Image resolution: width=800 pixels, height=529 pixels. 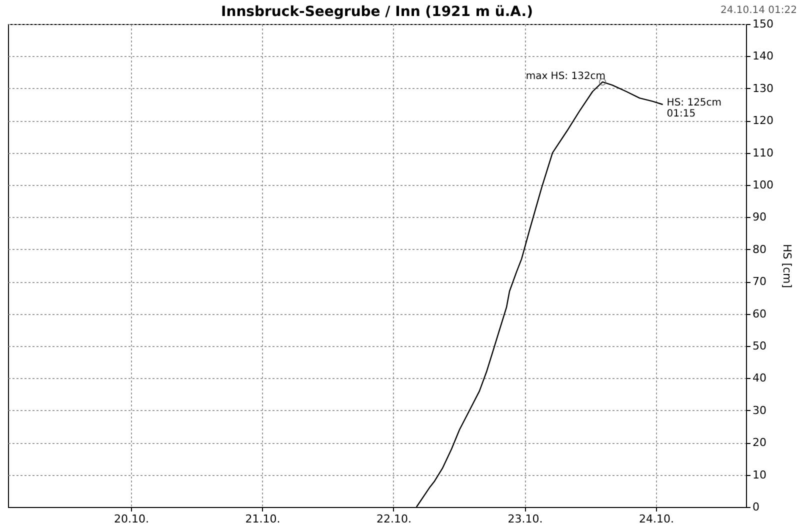 What do you see at coordinates (656, 519) in the screenshot?
I see `x-tick-label: 24.10.` at bounding box center [656, 519].